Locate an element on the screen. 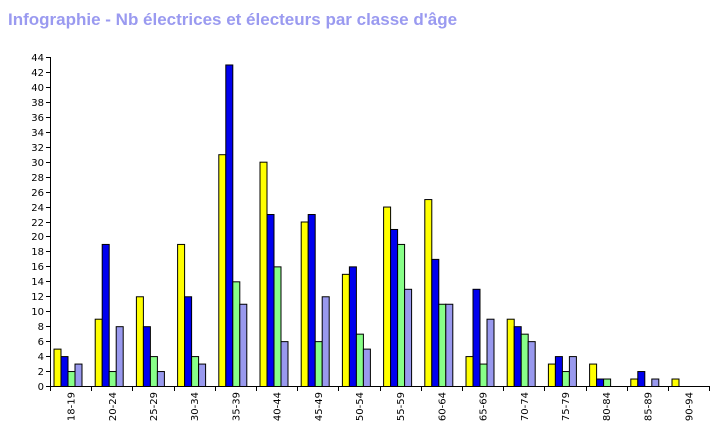  bar-65-69-s2 is located at coordinates (476, 337).